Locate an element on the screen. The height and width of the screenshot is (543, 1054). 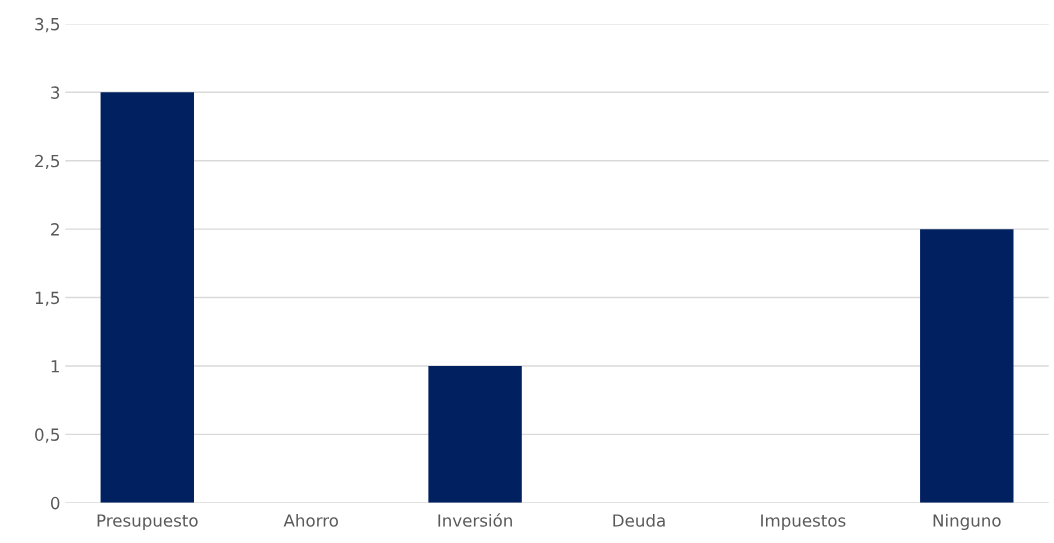
x-tick-label: Presupuesto is located at coordinates (147, 522).